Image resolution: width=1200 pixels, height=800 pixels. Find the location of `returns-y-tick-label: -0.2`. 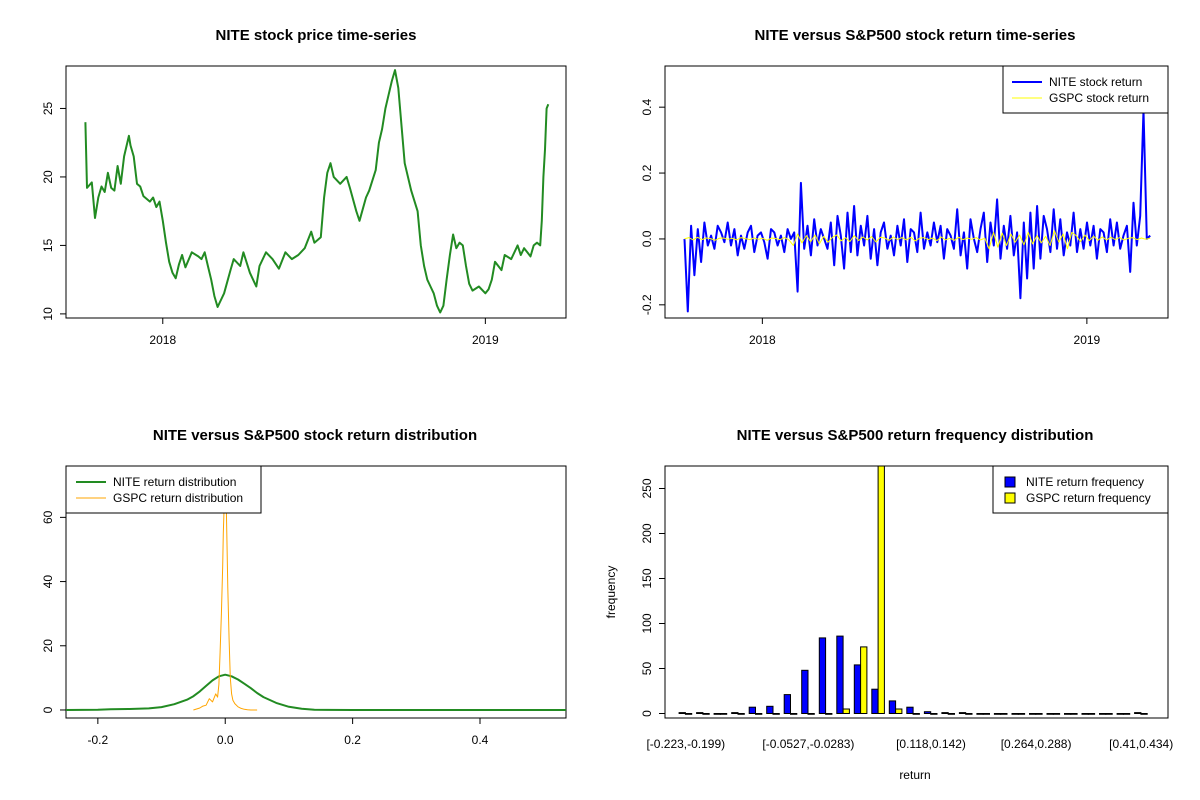

returns-y-tick-label: -0.2 is located at coordinates (647, 304).